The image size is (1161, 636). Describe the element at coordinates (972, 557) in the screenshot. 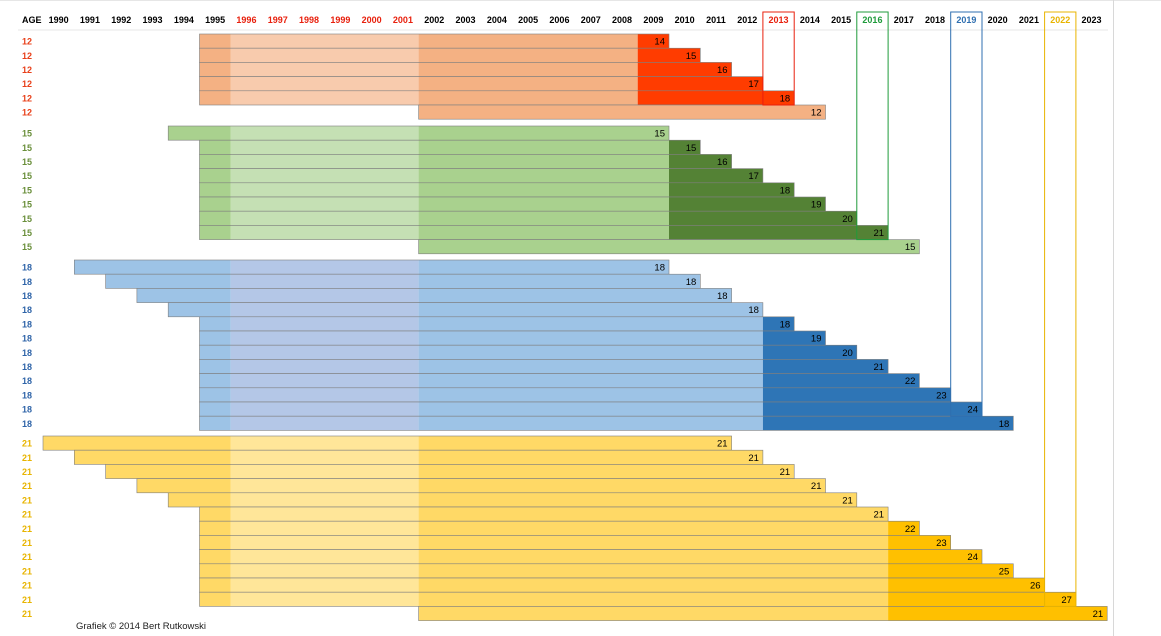

I see `bar-data-label: 24` at that location.